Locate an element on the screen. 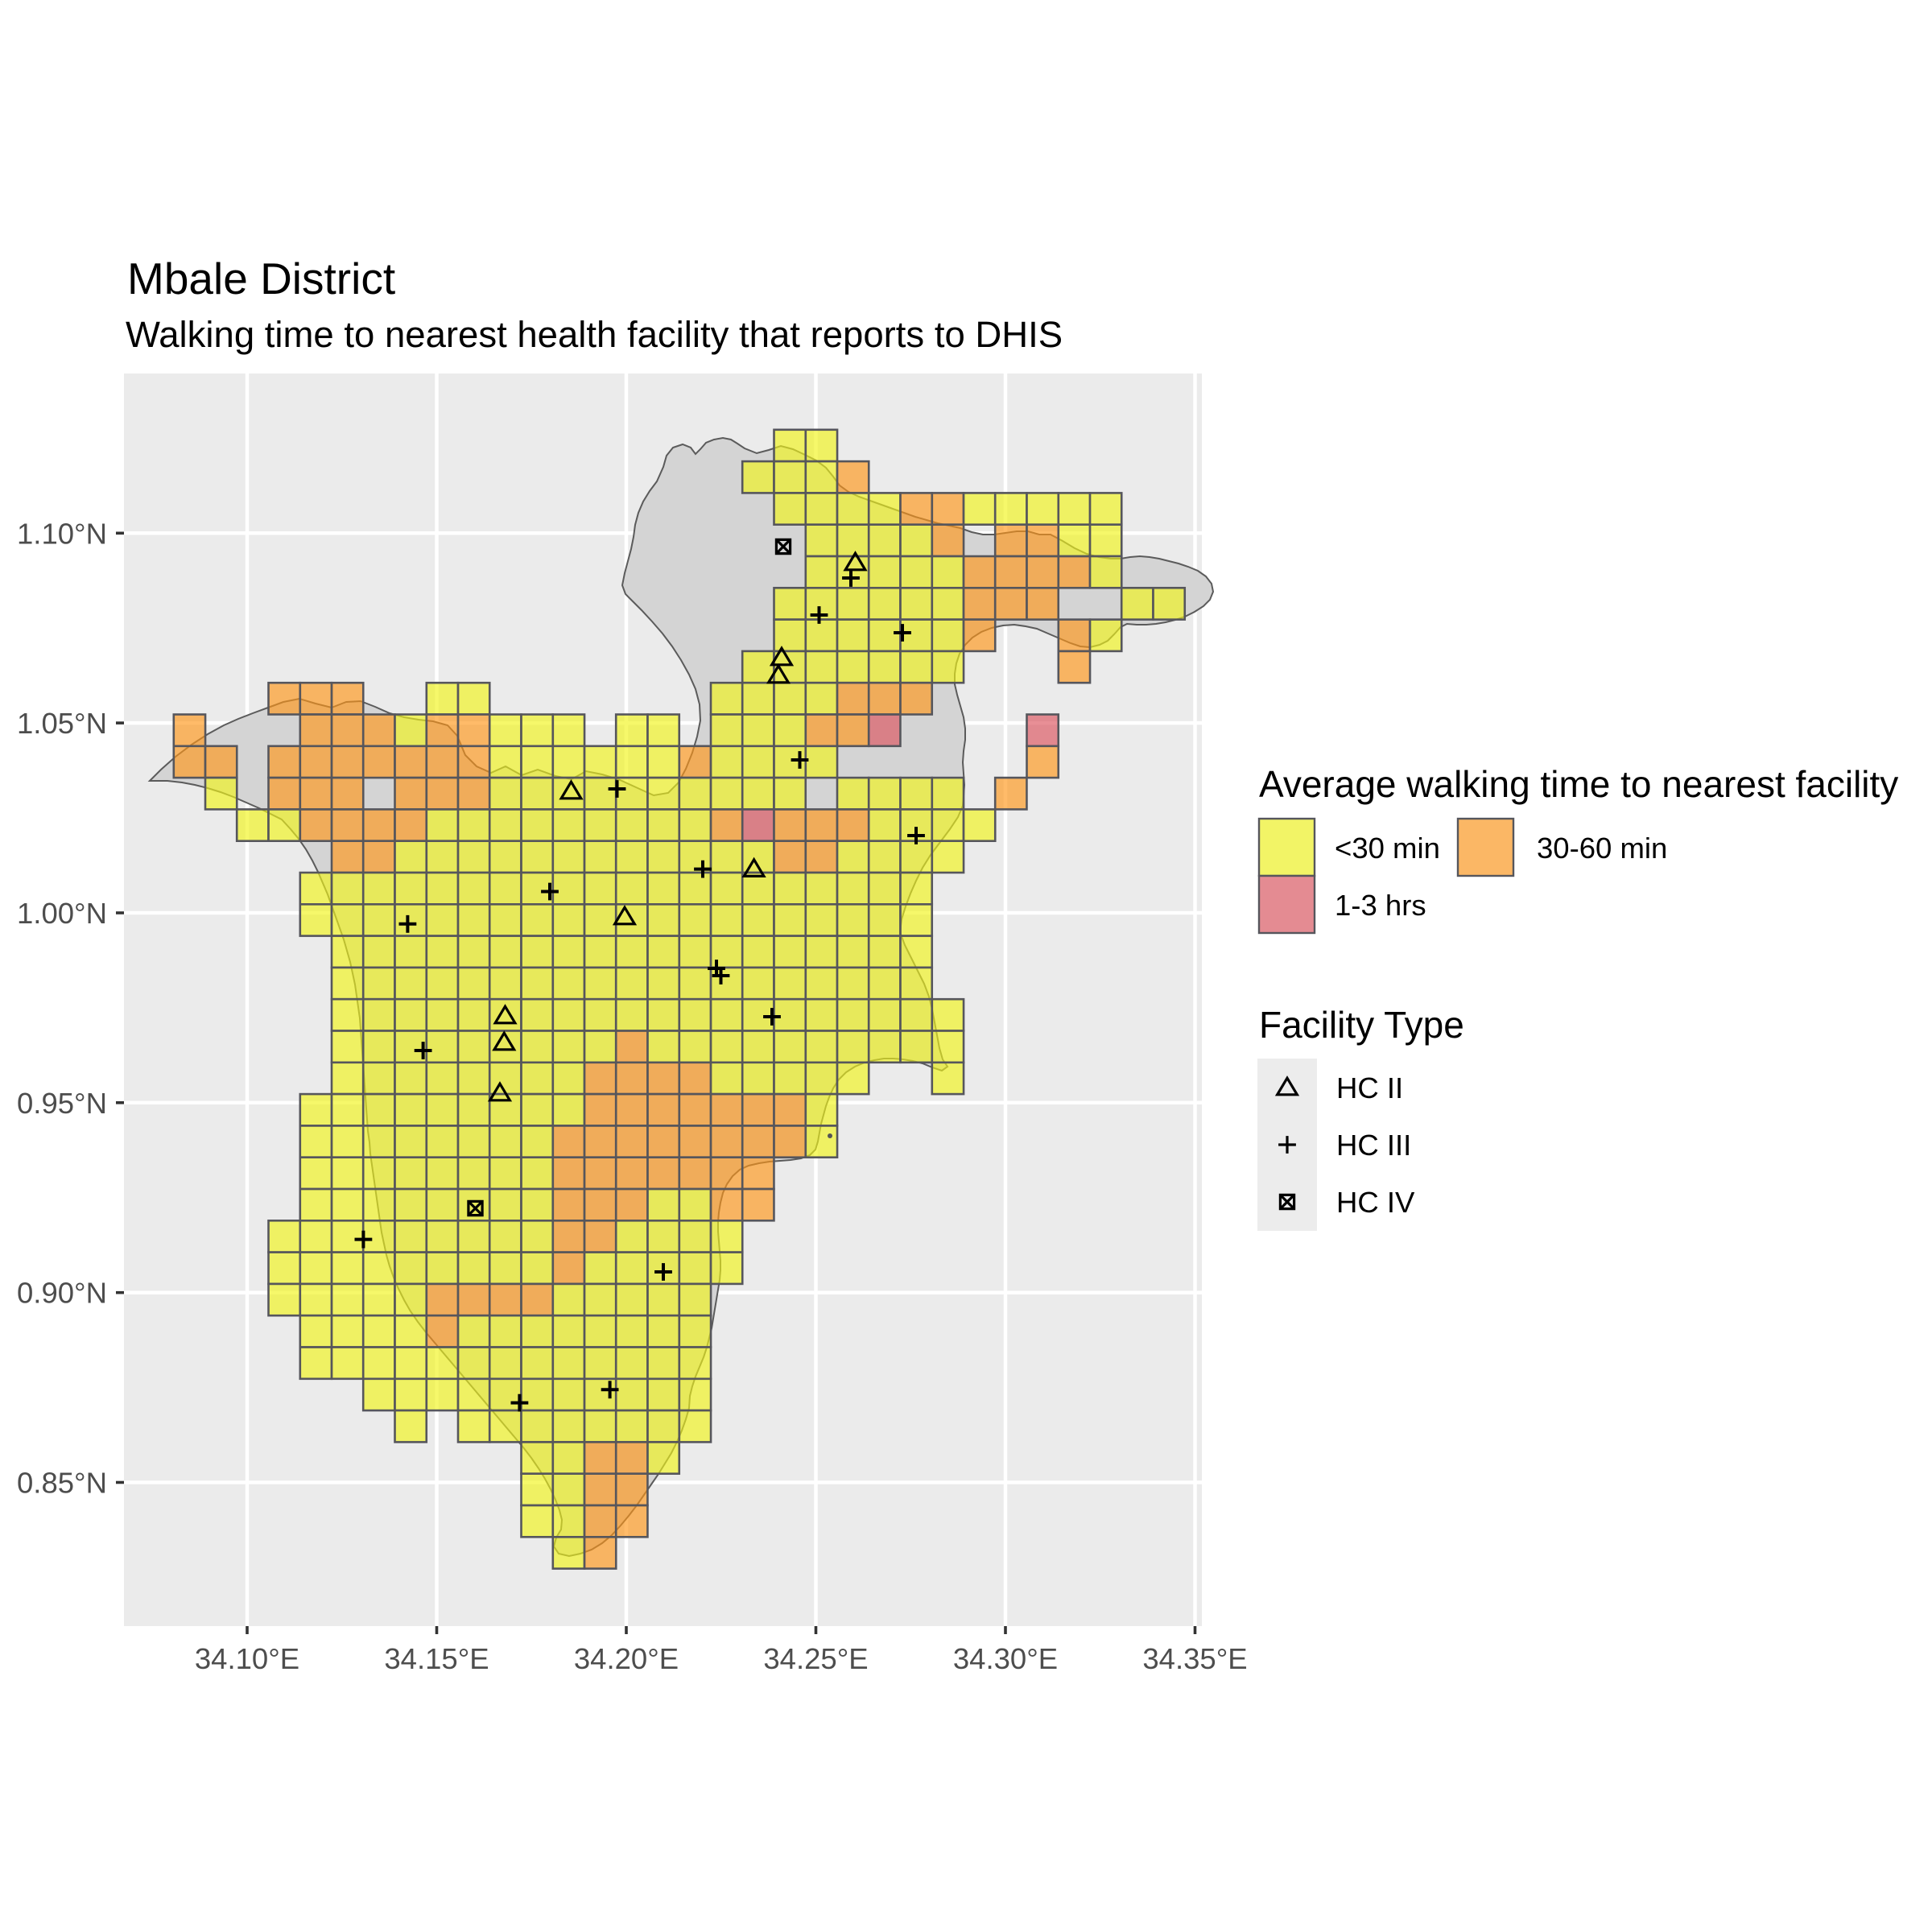 The height and width of the screenshot is (1932, 1932). svg-text: 34.20°E is located at coordinates (626, 1658).